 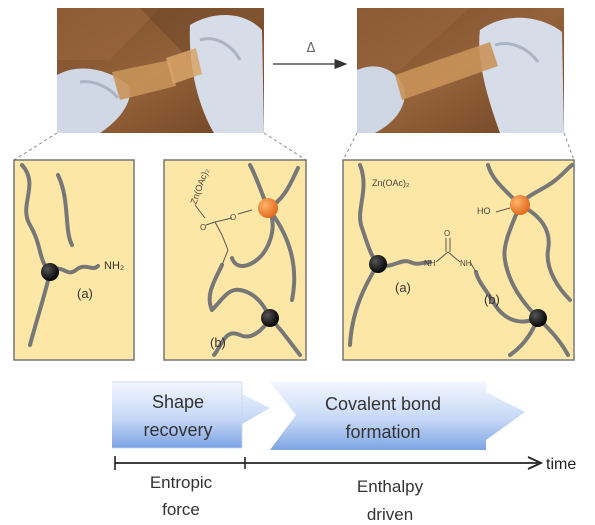 I want to click on flow-step-shape-recovery: Shape recovery, so click(x=191, y=415).